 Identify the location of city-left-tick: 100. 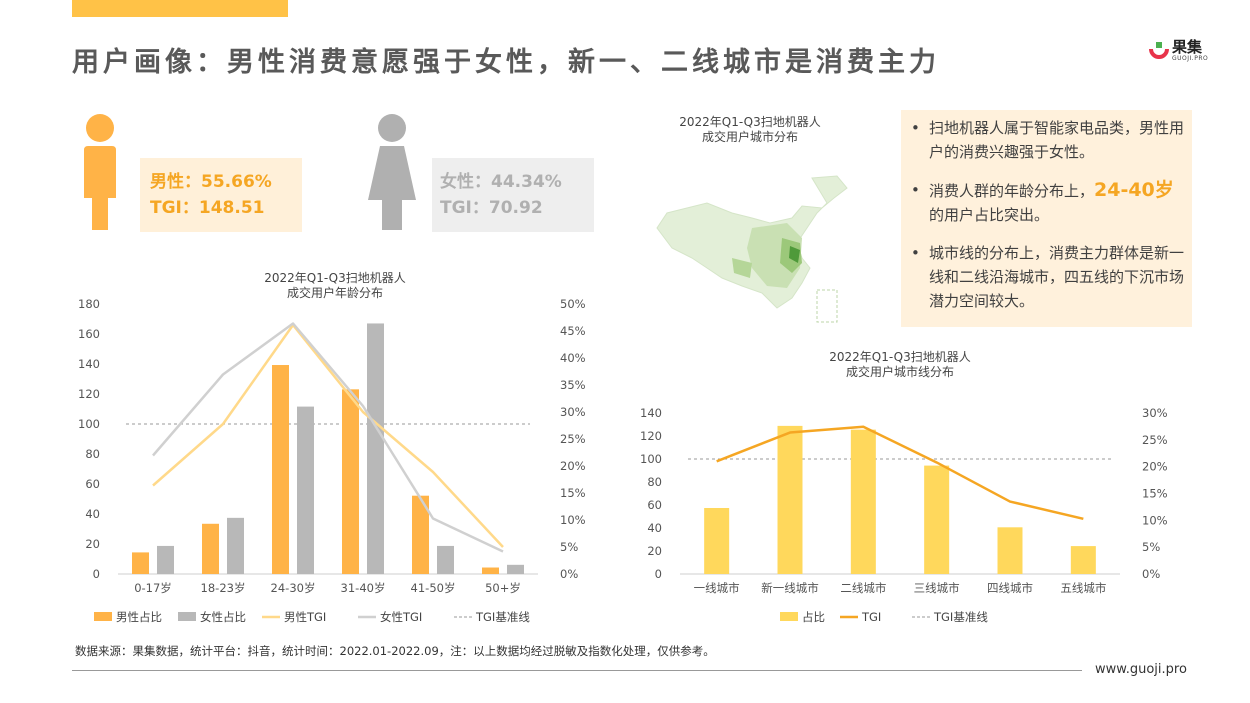
(651, 459).